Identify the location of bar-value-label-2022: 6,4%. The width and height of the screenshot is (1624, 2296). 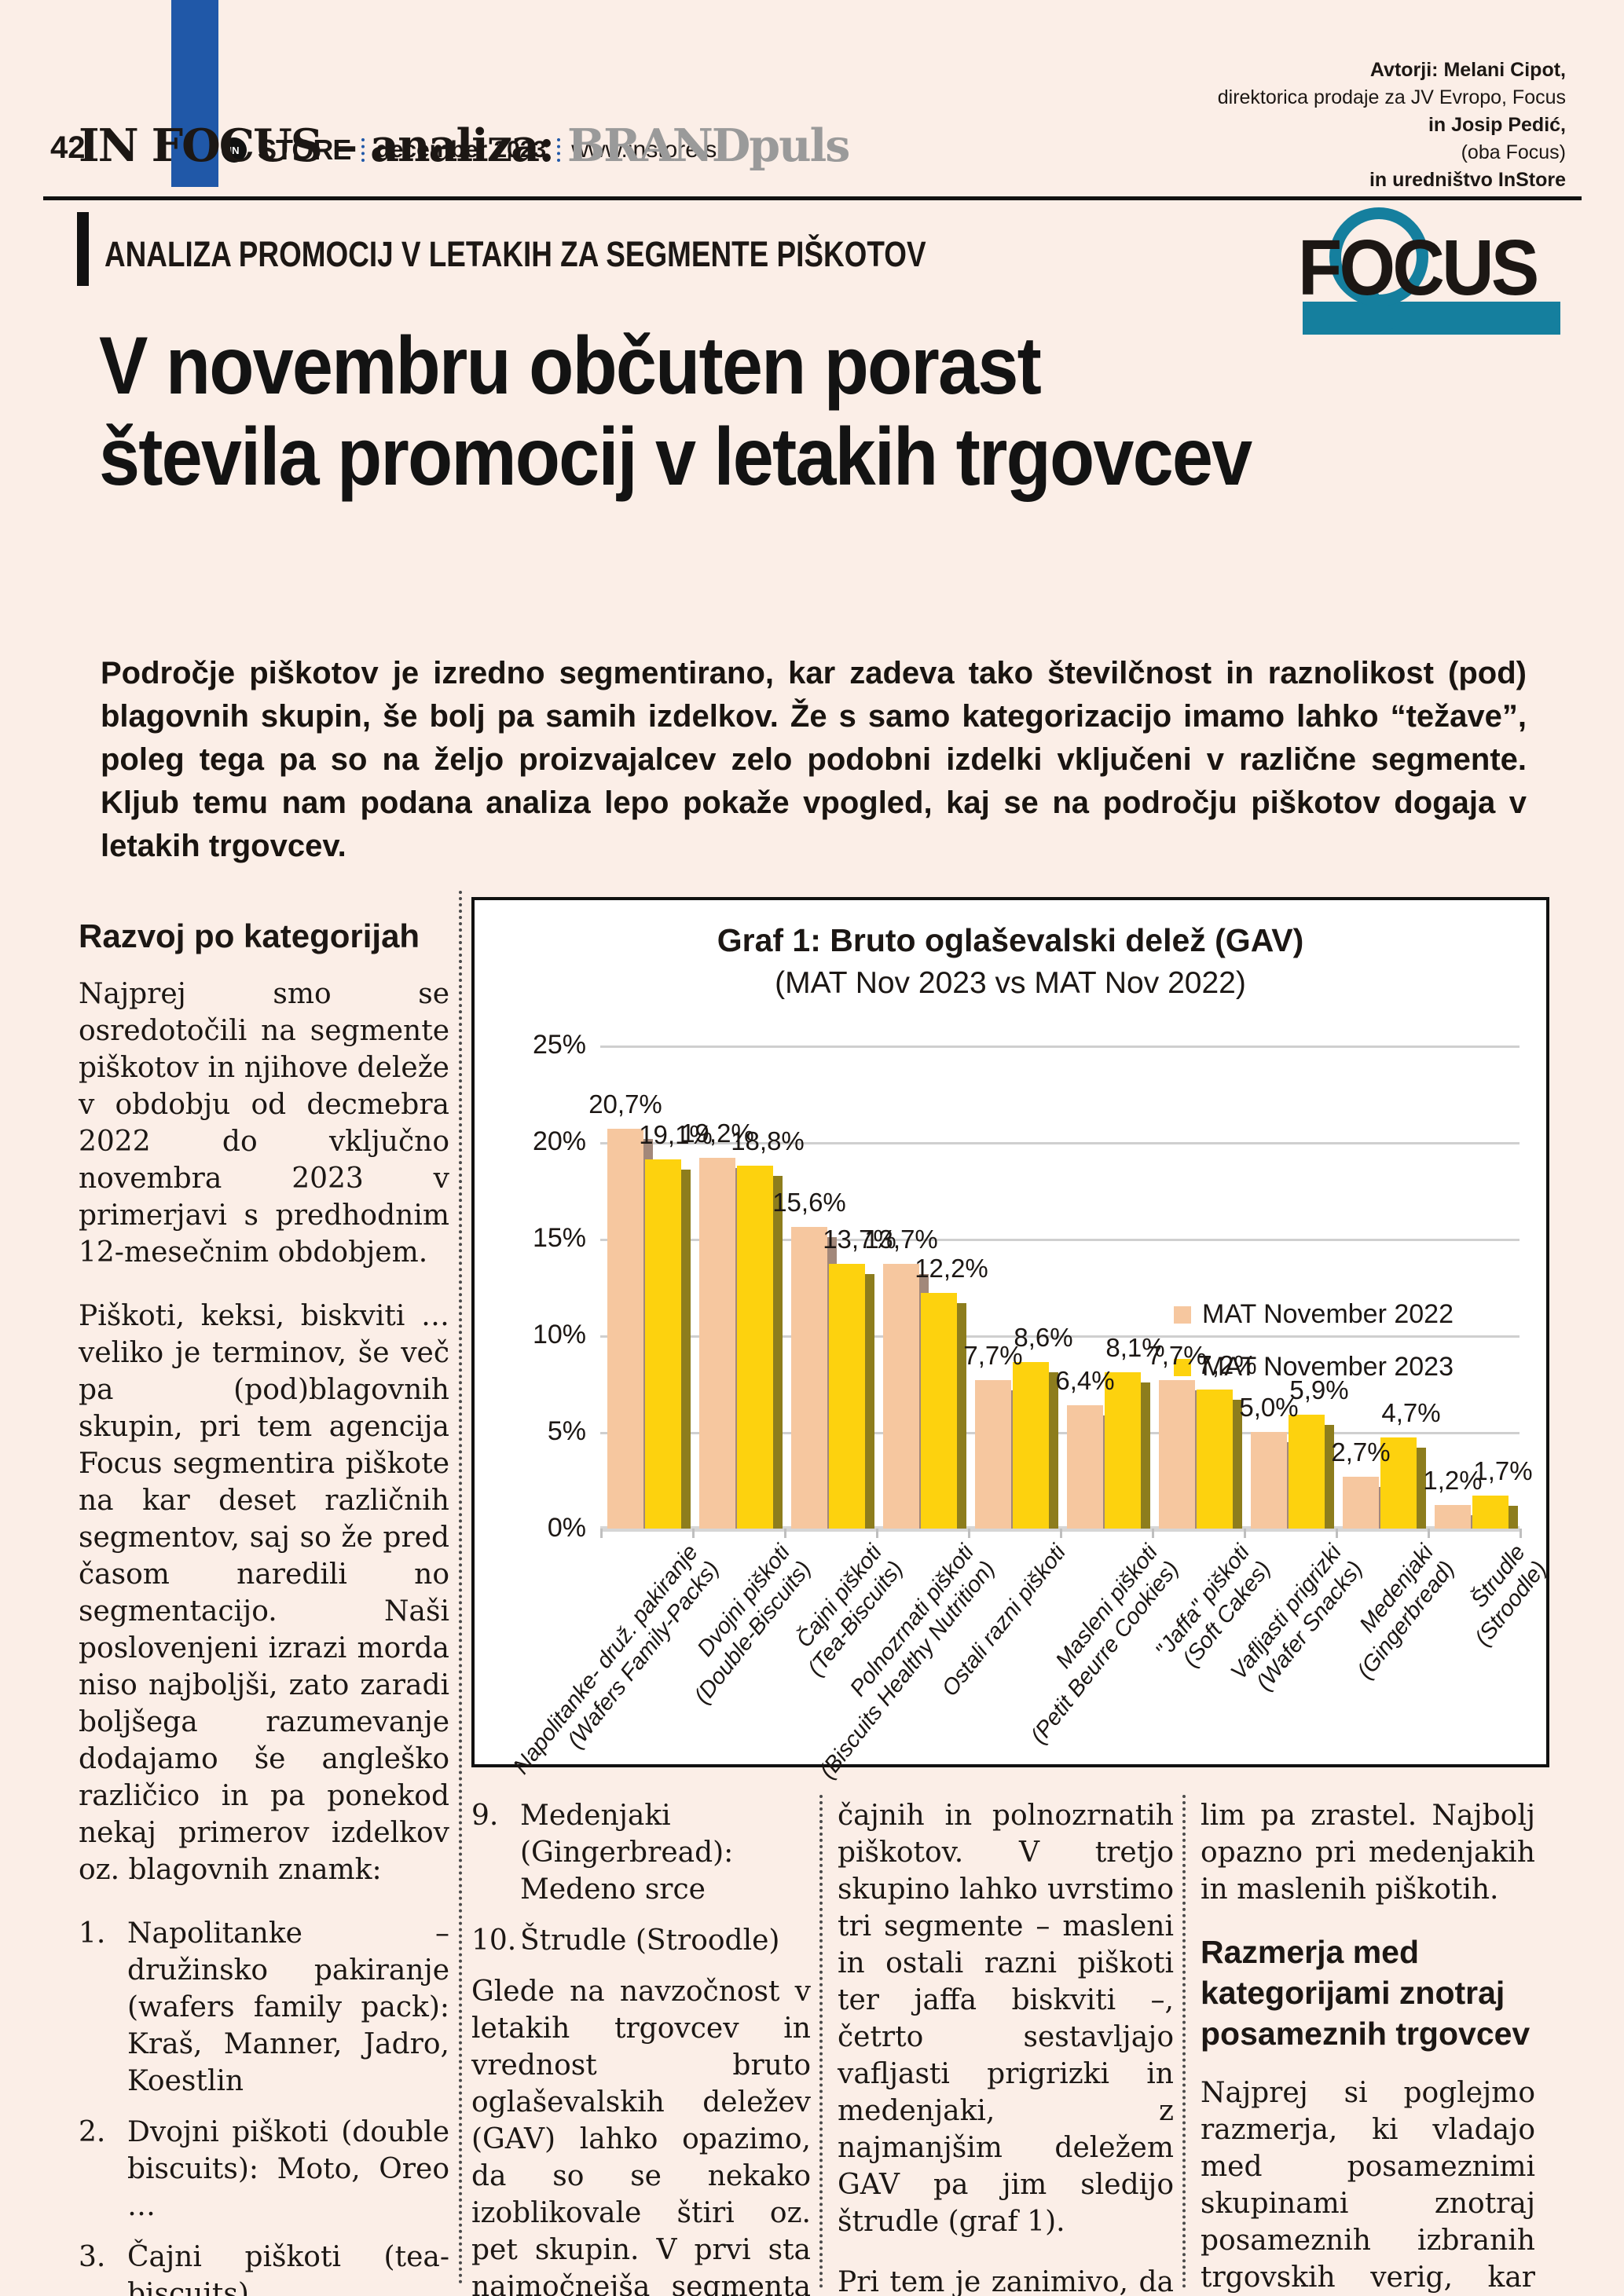
(1085, 1380).